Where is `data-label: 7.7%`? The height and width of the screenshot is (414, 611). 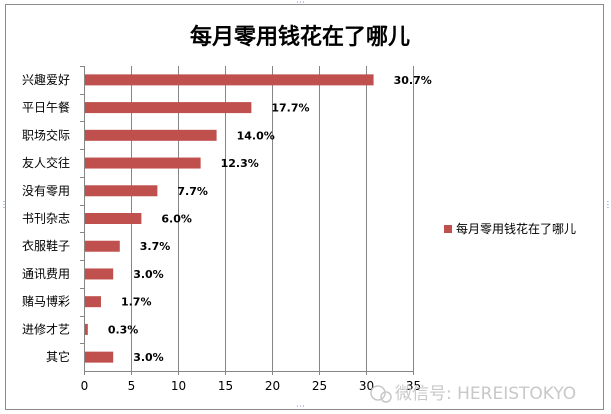
data-label: 7.7% is located at coordinates (192, 191).